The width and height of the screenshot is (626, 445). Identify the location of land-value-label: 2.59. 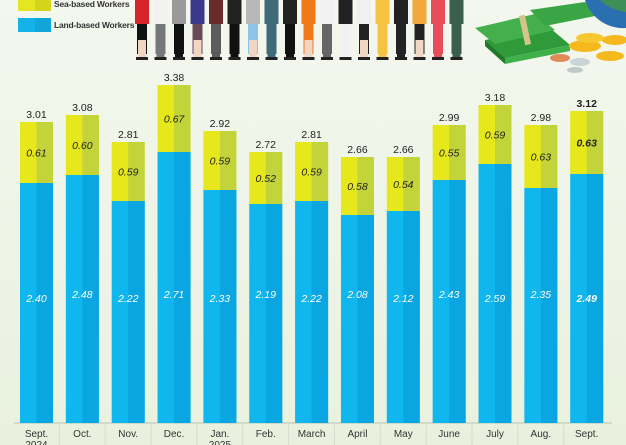
(495, 299).